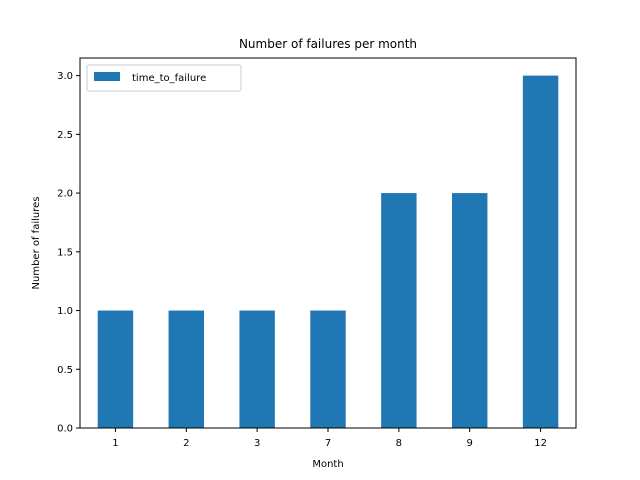 The image size is (640, 480). I want to click on y-tick-label: 0.5, so click(65, 370).